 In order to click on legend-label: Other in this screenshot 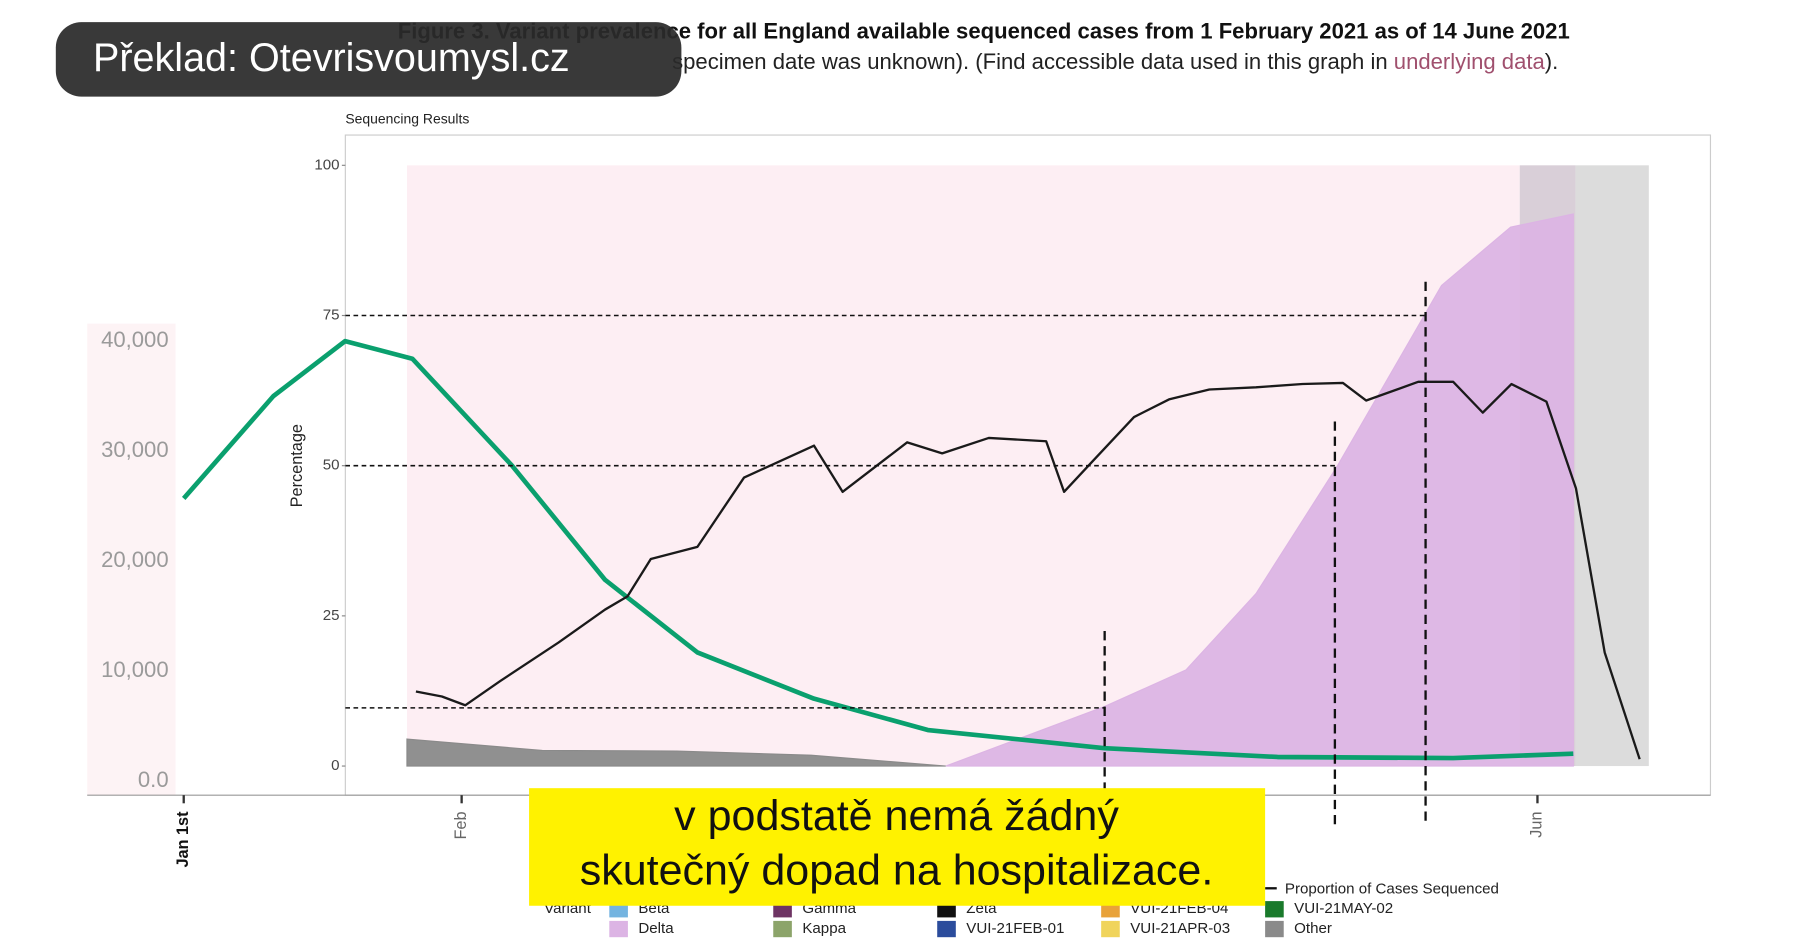, I will do `click(1313, 928)`.